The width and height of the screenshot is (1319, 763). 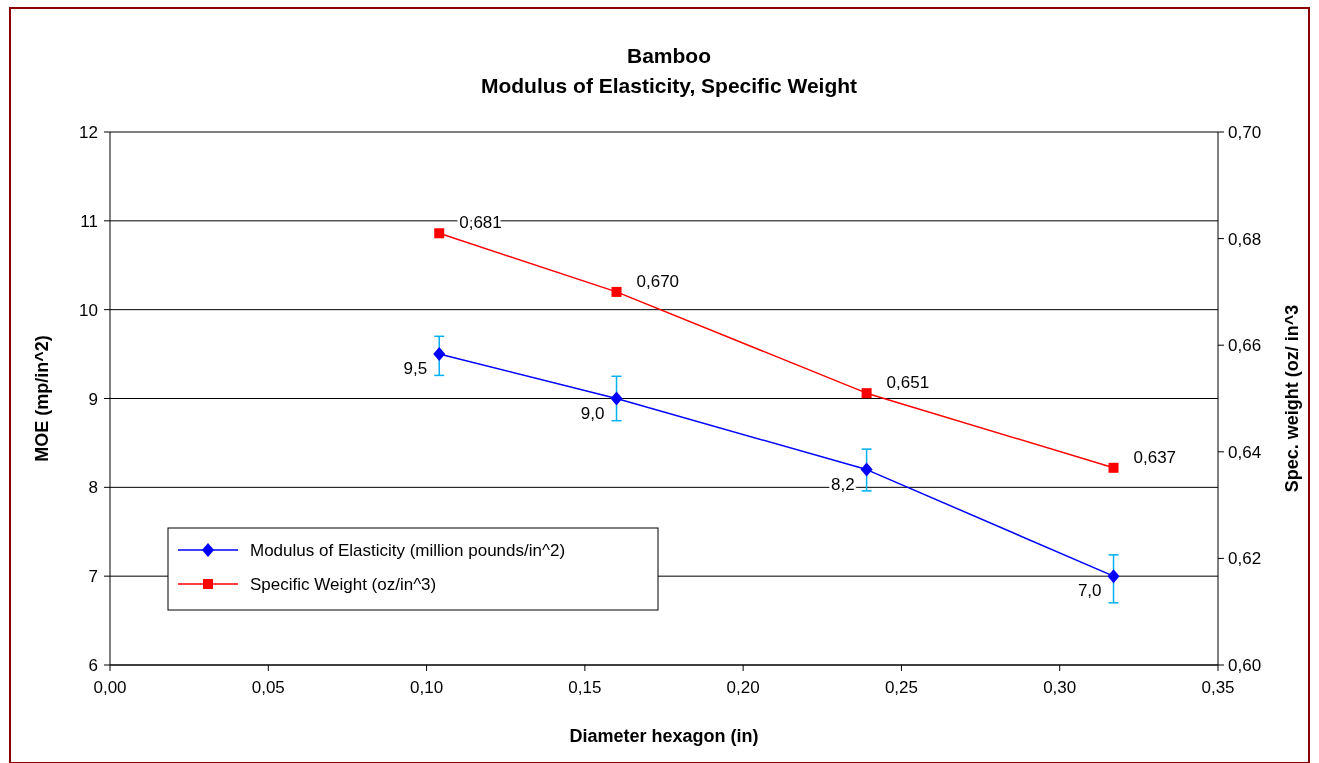 I want to click on y2-tick-label: 0,62, so click(x=1245, y=559).